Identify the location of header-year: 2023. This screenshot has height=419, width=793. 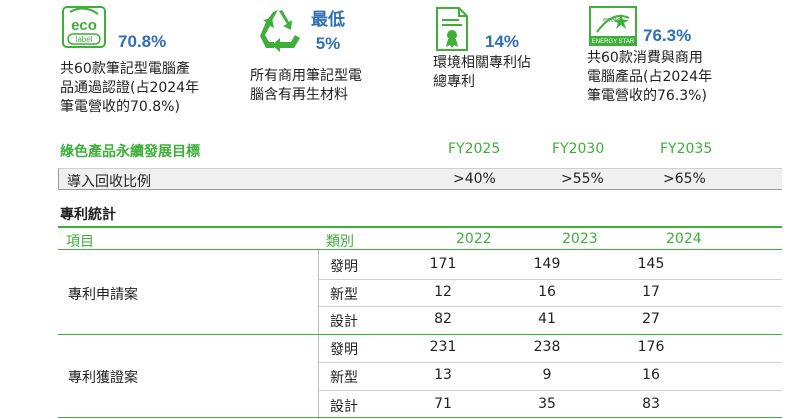
(580, 239).